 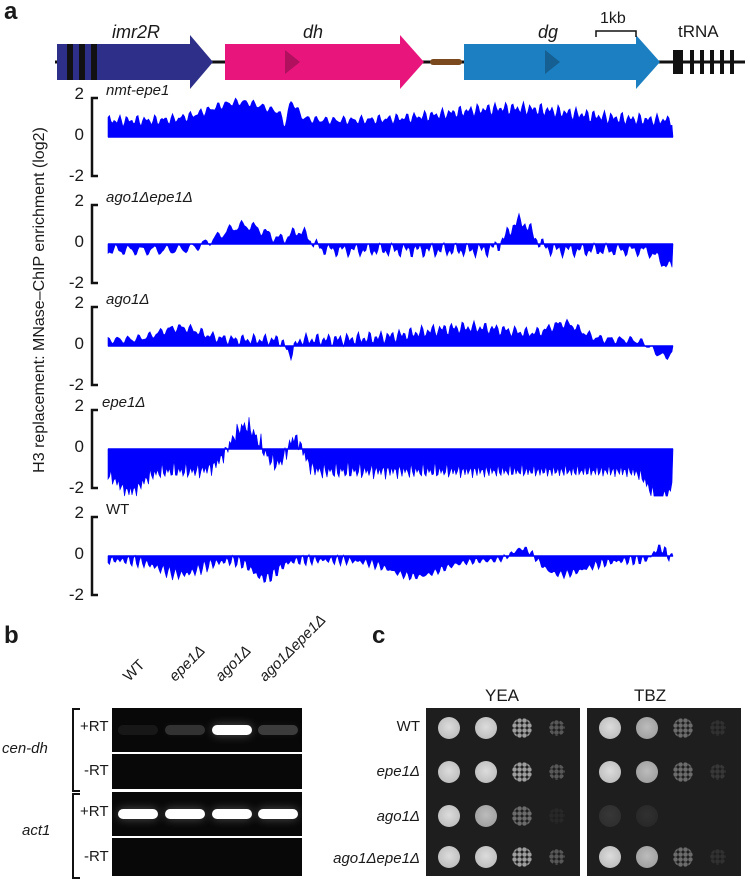 I want to click on linker-segment, so click(x=446, y=62).